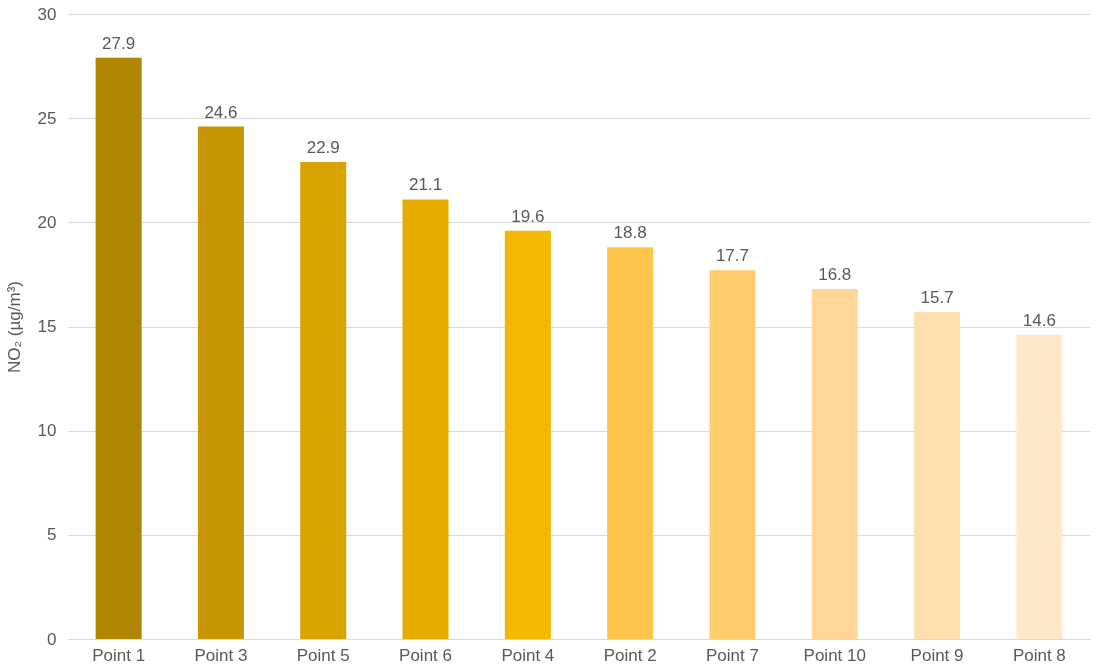 This screenshot has width=1099, height=672. I want to click on x-tick-label: Point 9, so click(937, 655).